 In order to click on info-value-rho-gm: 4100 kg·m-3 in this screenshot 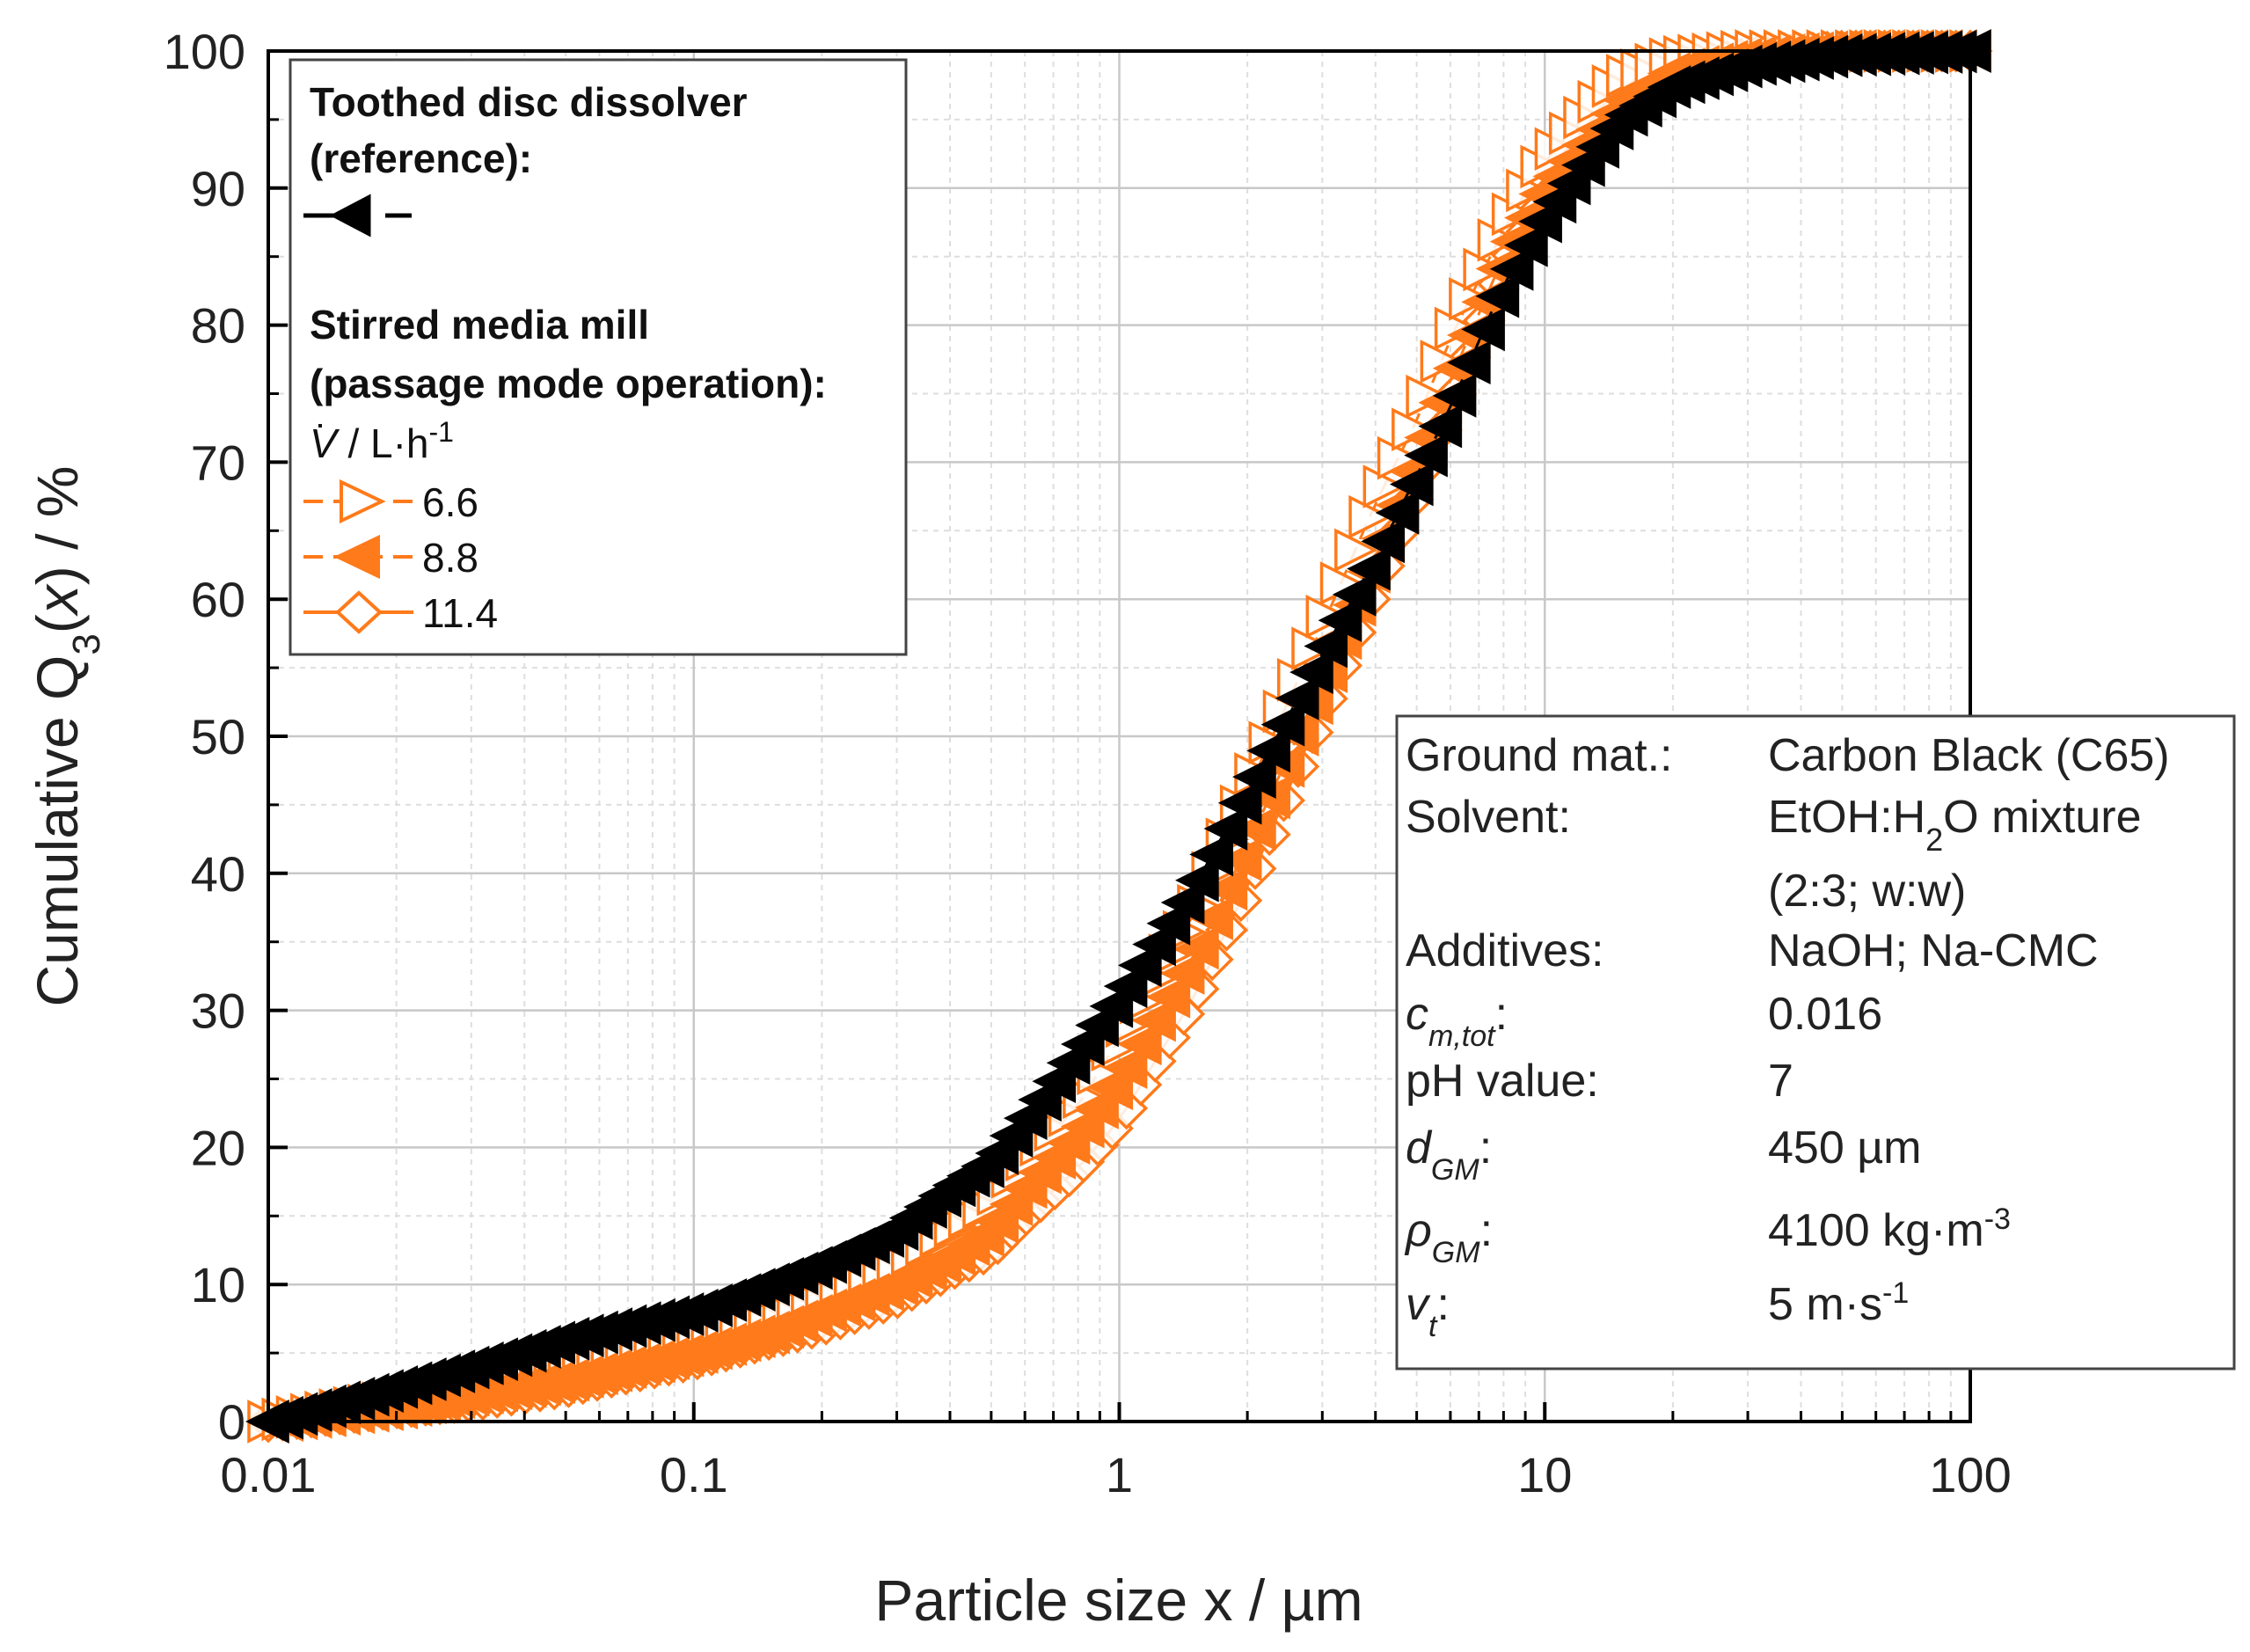, I will do `click(1889, 1229)`.